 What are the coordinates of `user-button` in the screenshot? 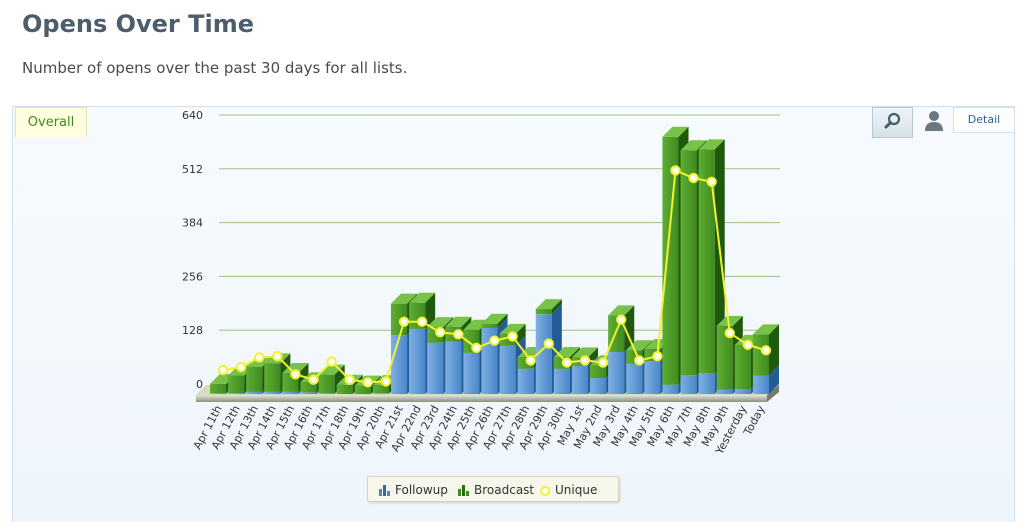 It's located at (933, 122).